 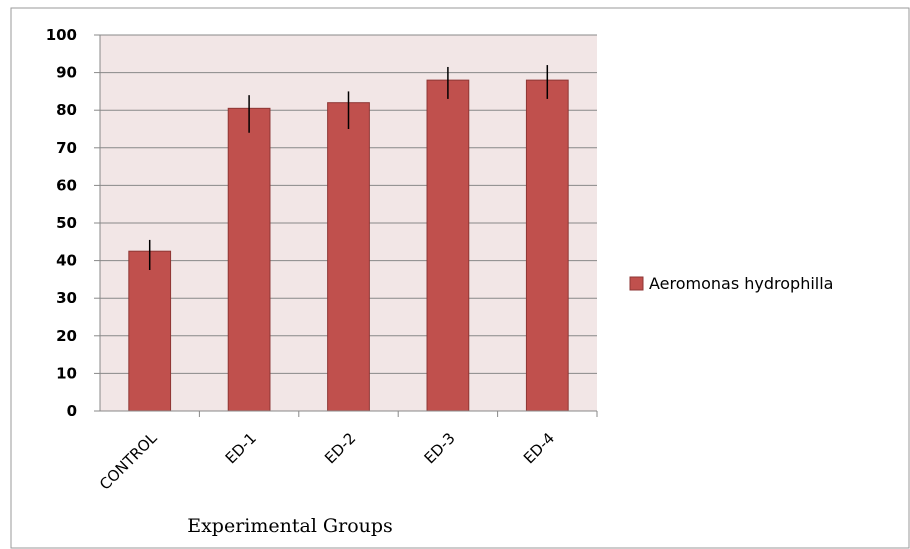 I want to click on y-tick-label: 40, so click(x=66, y=261).